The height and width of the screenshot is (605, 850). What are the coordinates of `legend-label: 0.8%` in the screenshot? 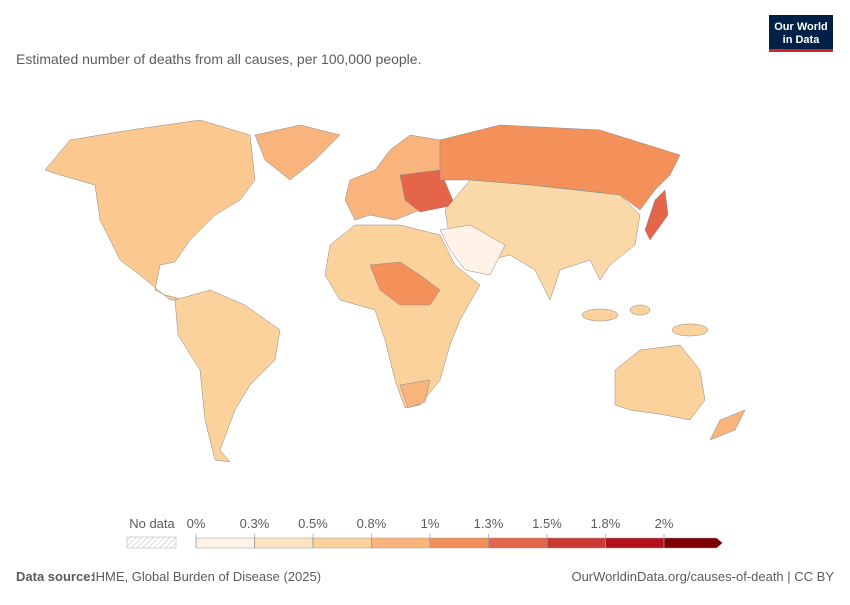 It's located at (372, 523).